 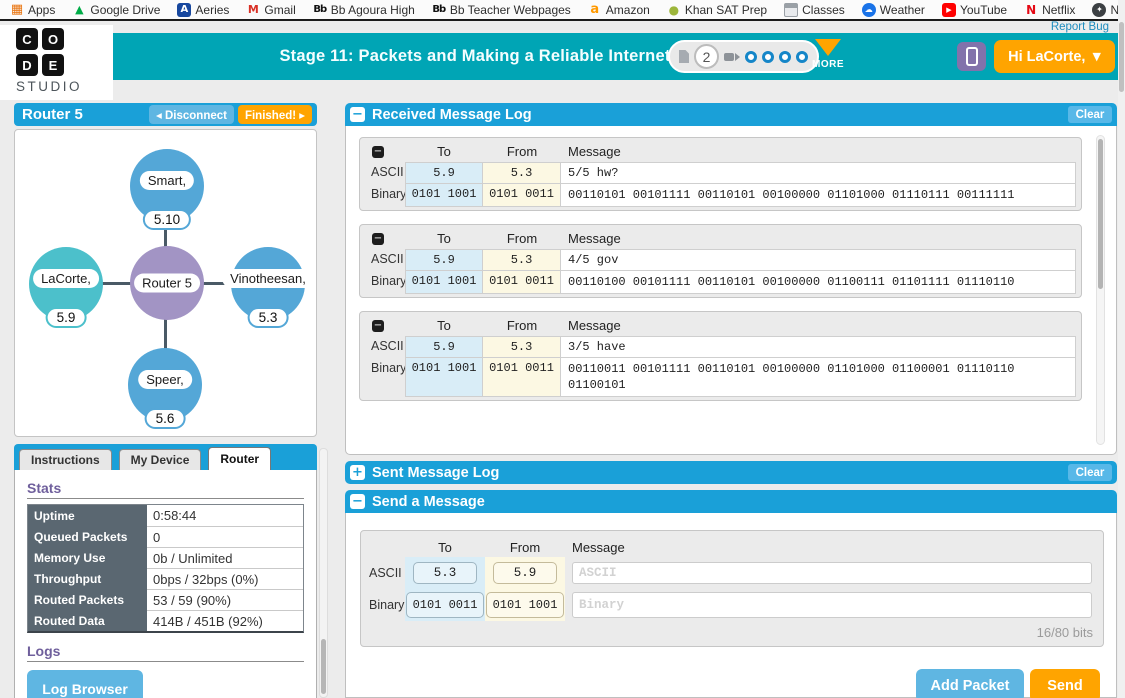 What do you see at coordinates (1121, 349) in the screenshot?
I see `page-scrollbar` at bounding box center [1121, 349].